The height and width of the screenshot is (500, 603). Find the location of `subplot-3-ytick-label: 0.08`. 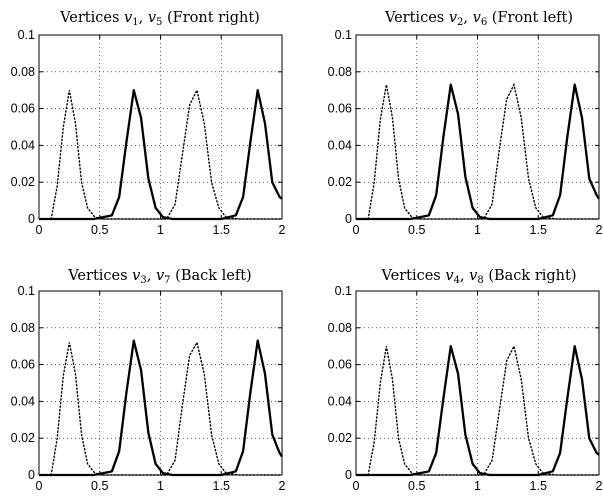

subplot-3-ytick-label: 0.08 is located at coordinates (23, 328).